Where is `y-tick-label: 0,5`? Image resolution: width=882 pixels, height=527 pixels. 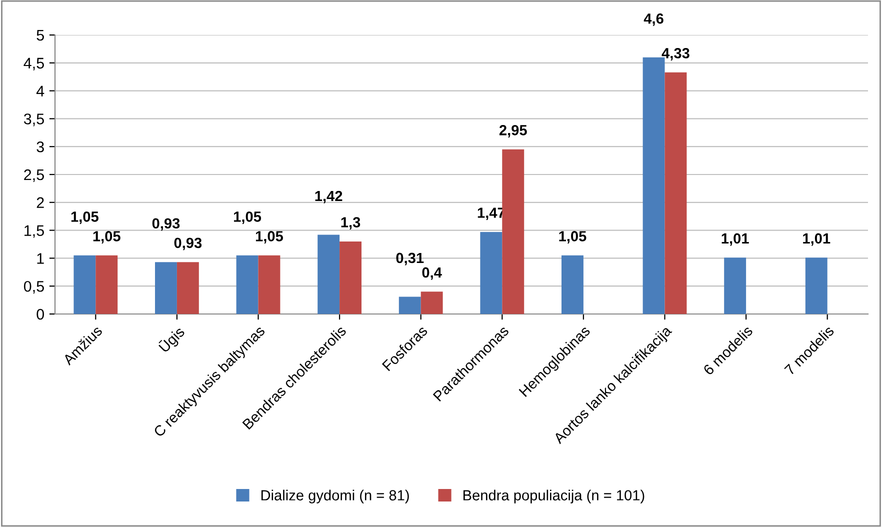
y-tick-label: 0,5 is located at coordinates (34, 287).